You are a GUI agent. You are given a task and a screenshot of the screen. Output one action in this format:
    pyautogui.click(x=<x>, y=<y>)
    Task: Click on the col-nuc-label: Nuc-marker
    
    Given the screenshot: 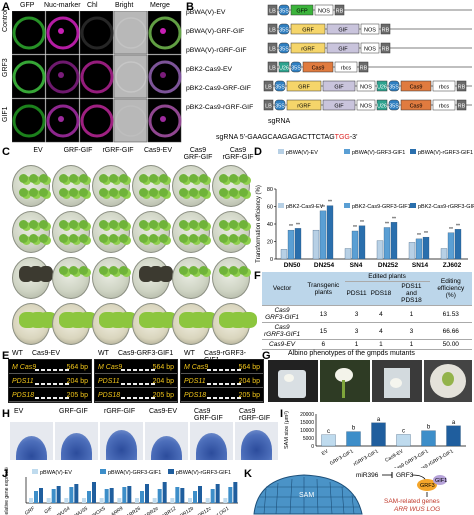 What is the action you would take?
    pyautogui.click(x=62, y=5)
    